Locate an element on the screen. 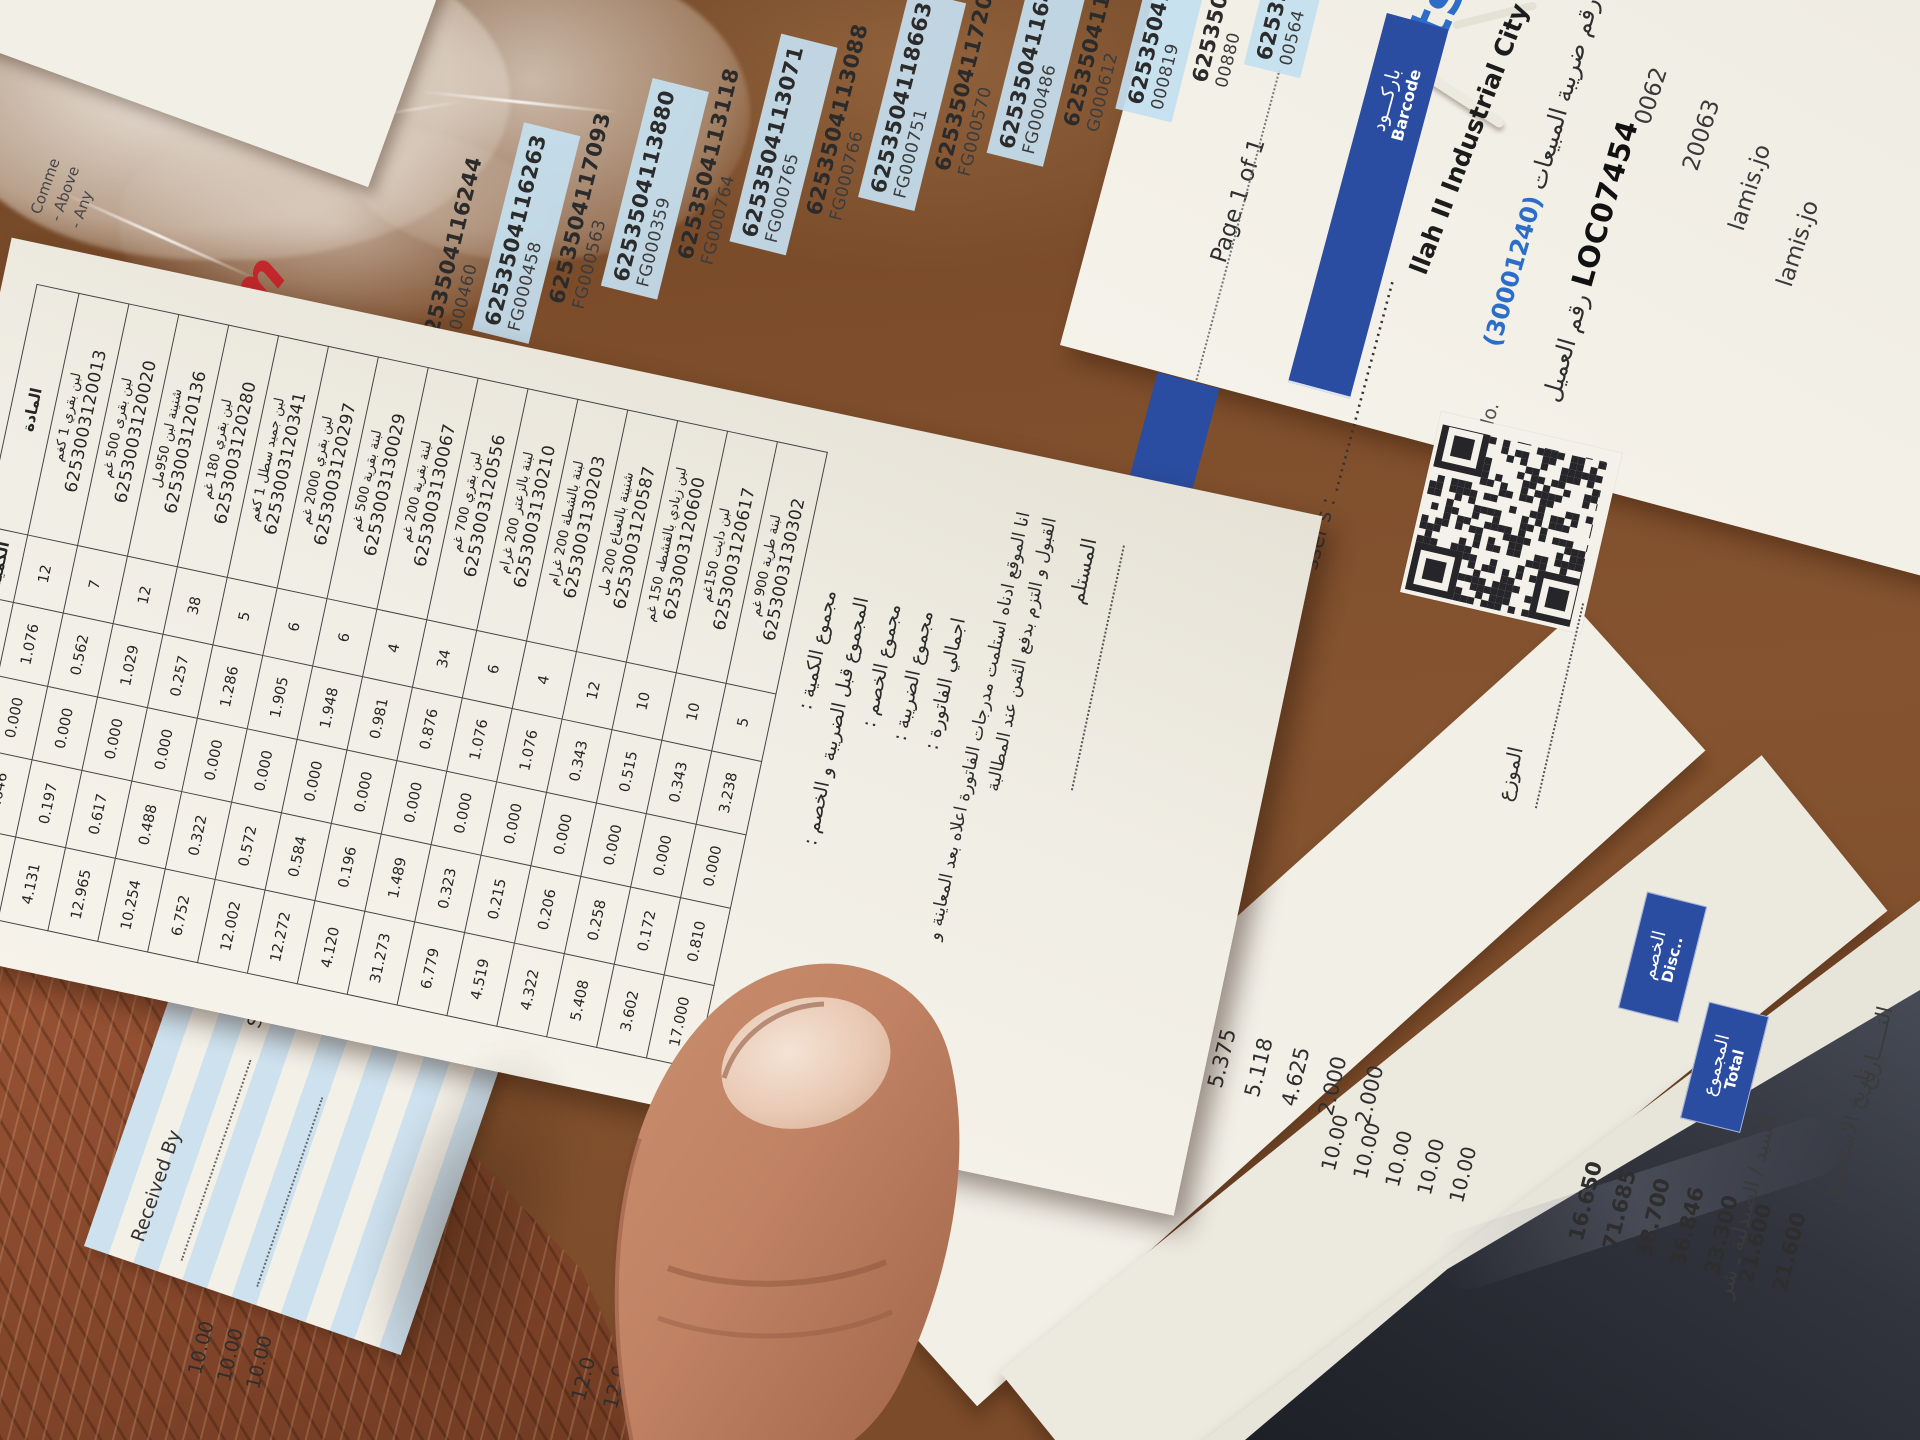 The image size is (1920, 1440). strip-number: 38.700 is located at coordinates (1653, 1218).